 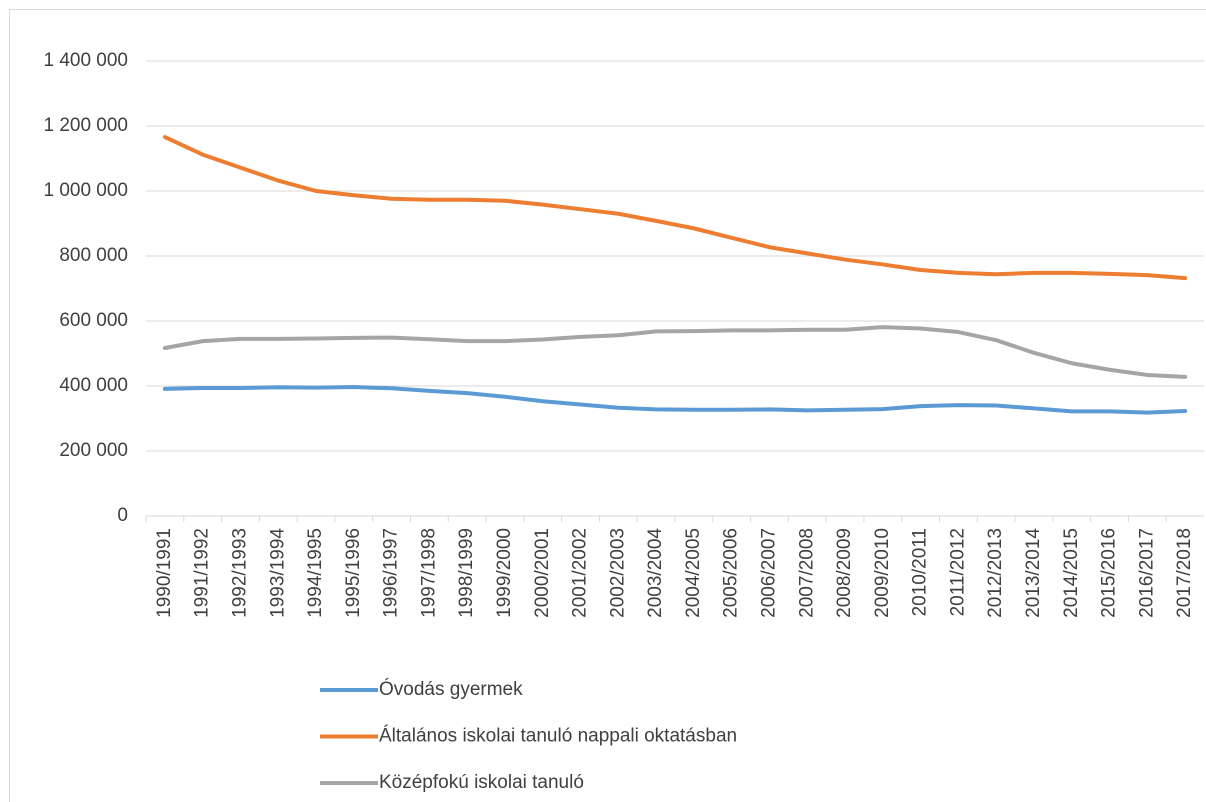 What do you see at coordinates (580, 573) in the screenshot?
I see `x-tick-label: 2001/2002` at bounding box center [580, 573].